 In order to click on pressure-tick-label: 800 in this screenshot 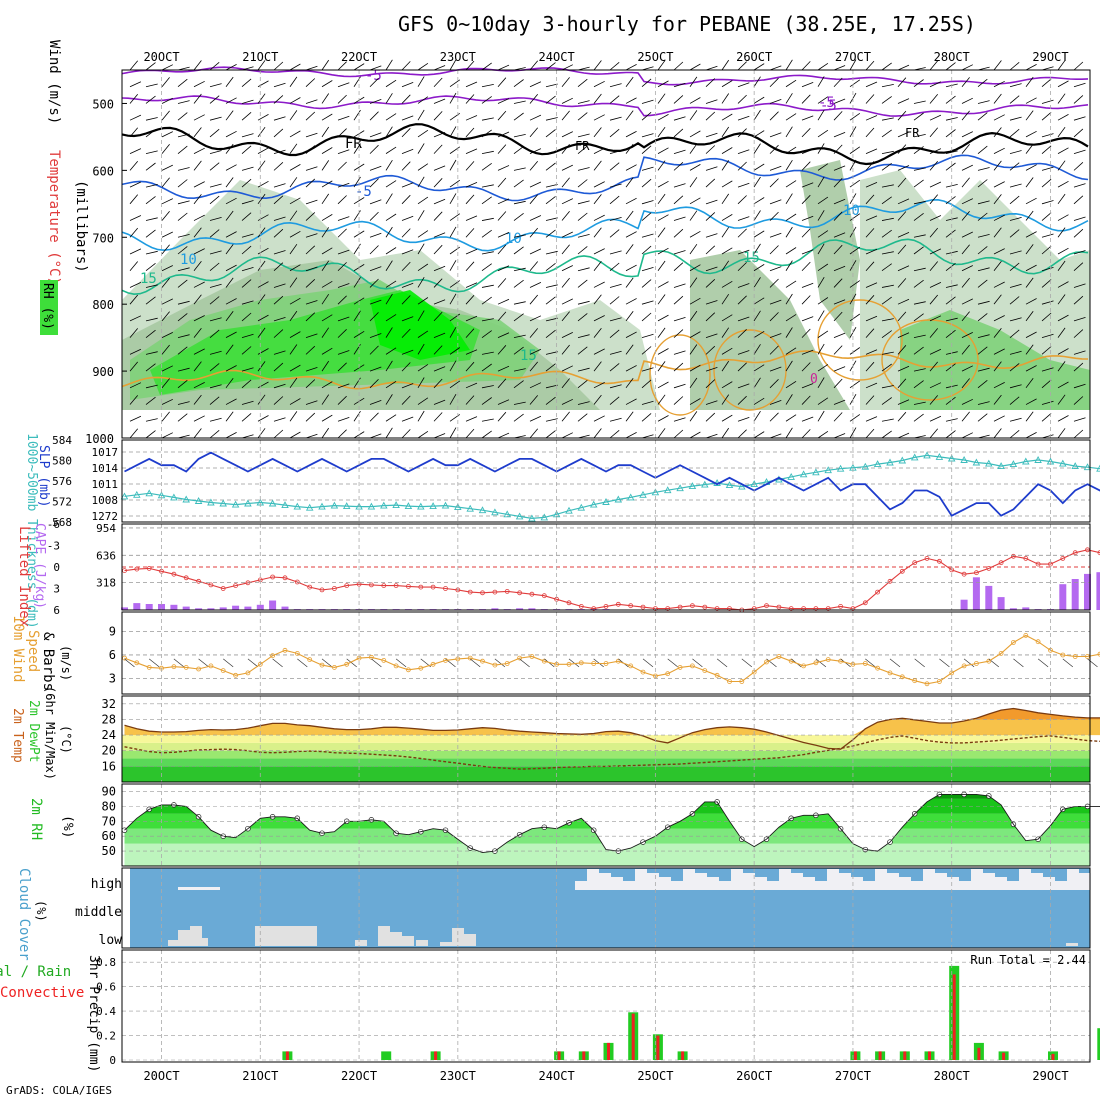, I will do `click(103, 305)`.